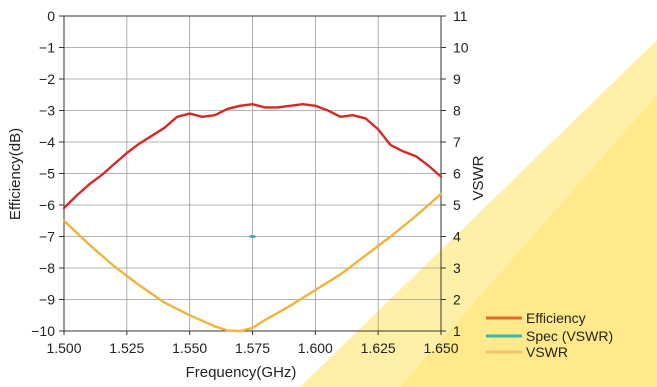  What do you see at coordinates (47, 111) in the screenshot?
I see `y-tick-label: −3` at bounding box center [47, 111].